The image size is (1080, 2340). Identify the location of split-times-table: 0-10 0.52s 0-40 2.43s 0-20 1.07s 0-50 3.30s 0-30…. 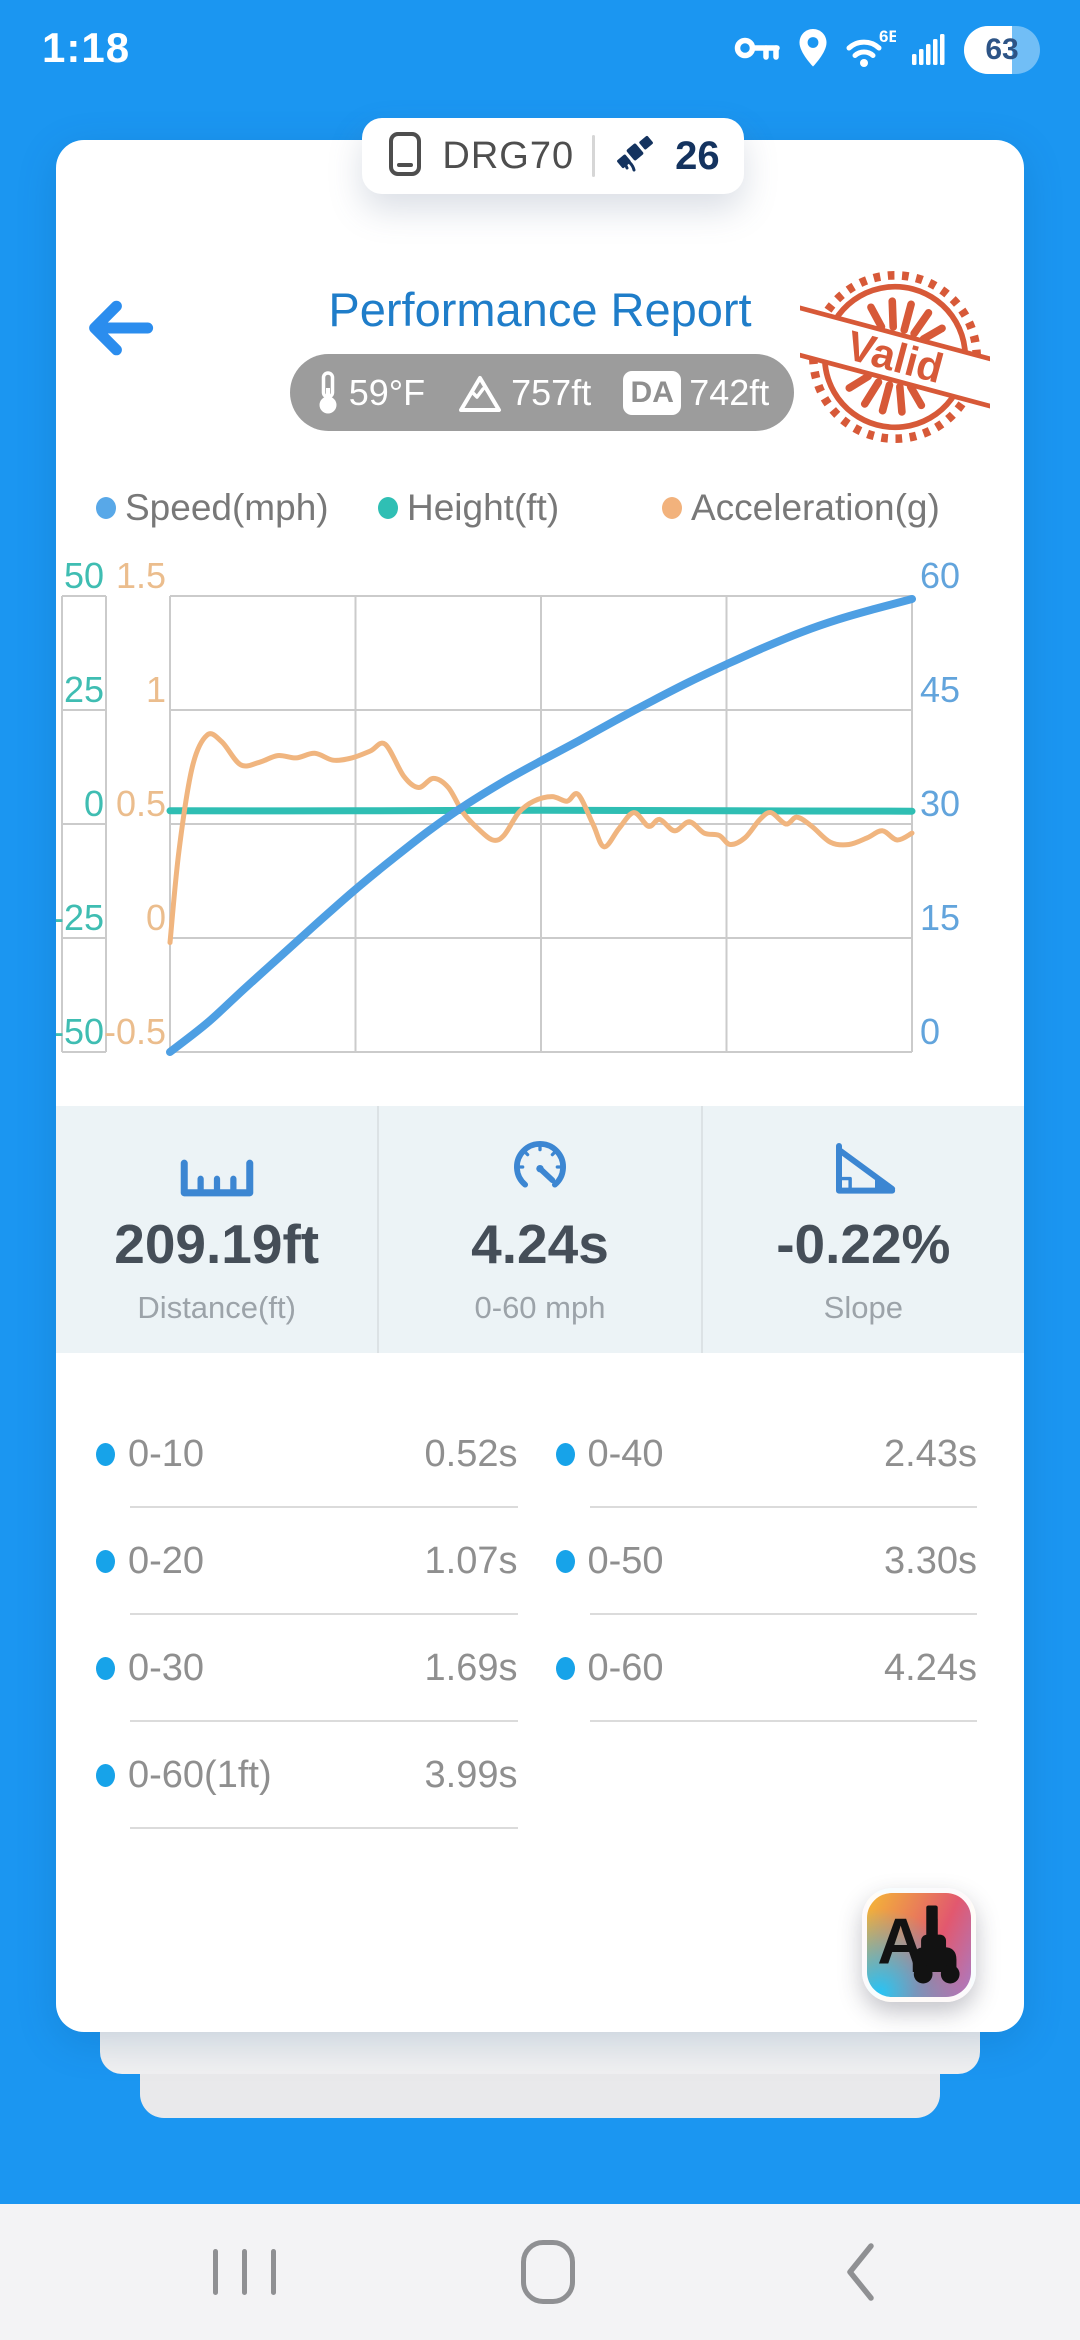
(536, 1615).